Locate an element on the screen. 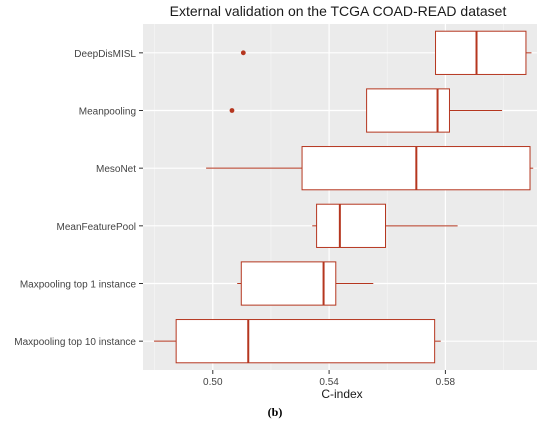 This screenshot has height=427, width=550. box-deepdismisl is located at coordinates (386, 52).